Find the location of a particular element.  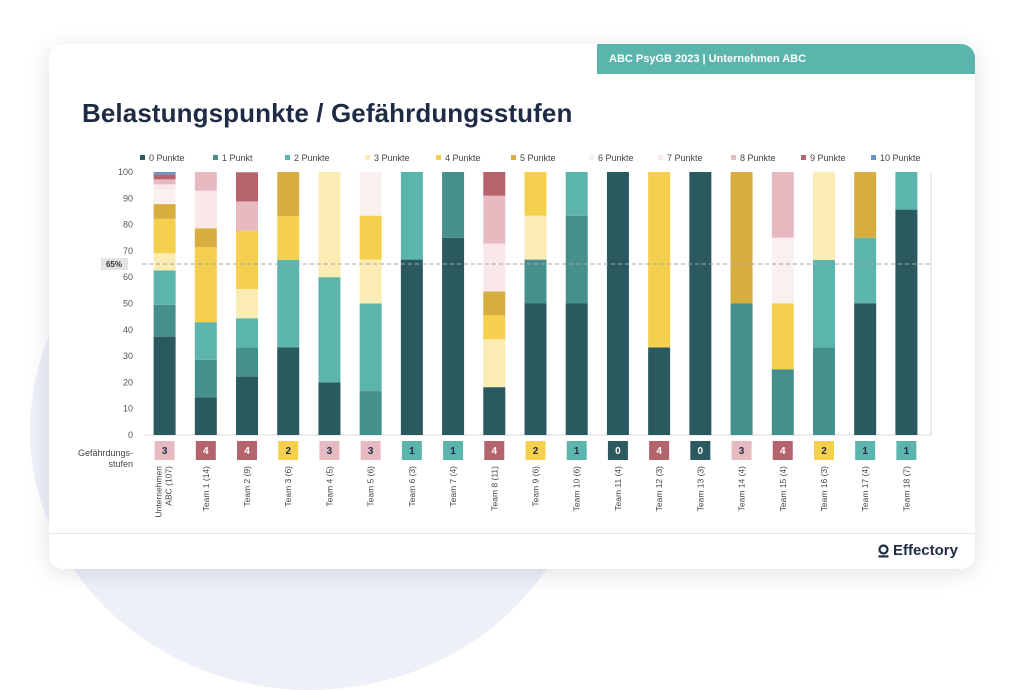

legend-label: 5 Punkte is located at coordinates (538, 158).